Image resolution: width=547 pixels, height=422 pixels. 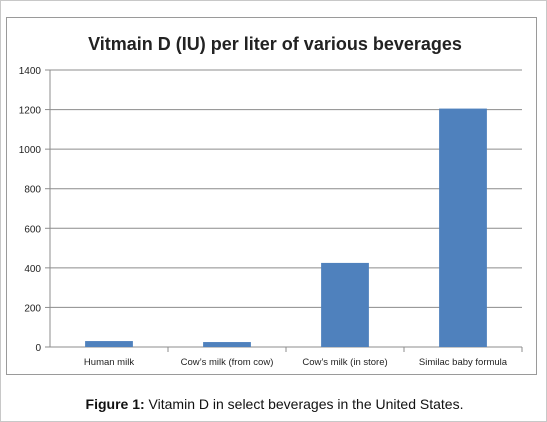 I want to click on y-tick-label: 200, so click(x=32, y=308).